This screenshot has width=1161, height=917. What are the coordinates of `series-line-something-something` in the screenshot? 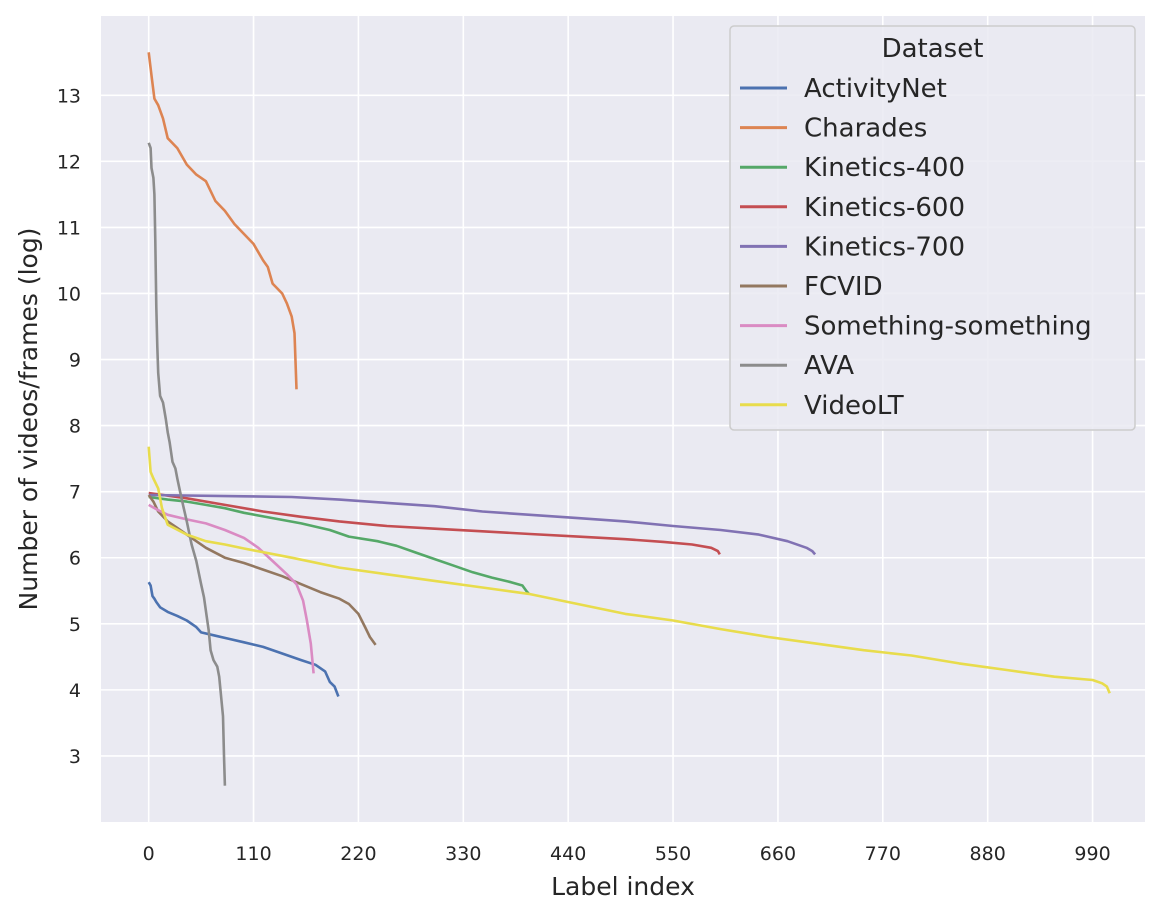 It's located at (231, 588).